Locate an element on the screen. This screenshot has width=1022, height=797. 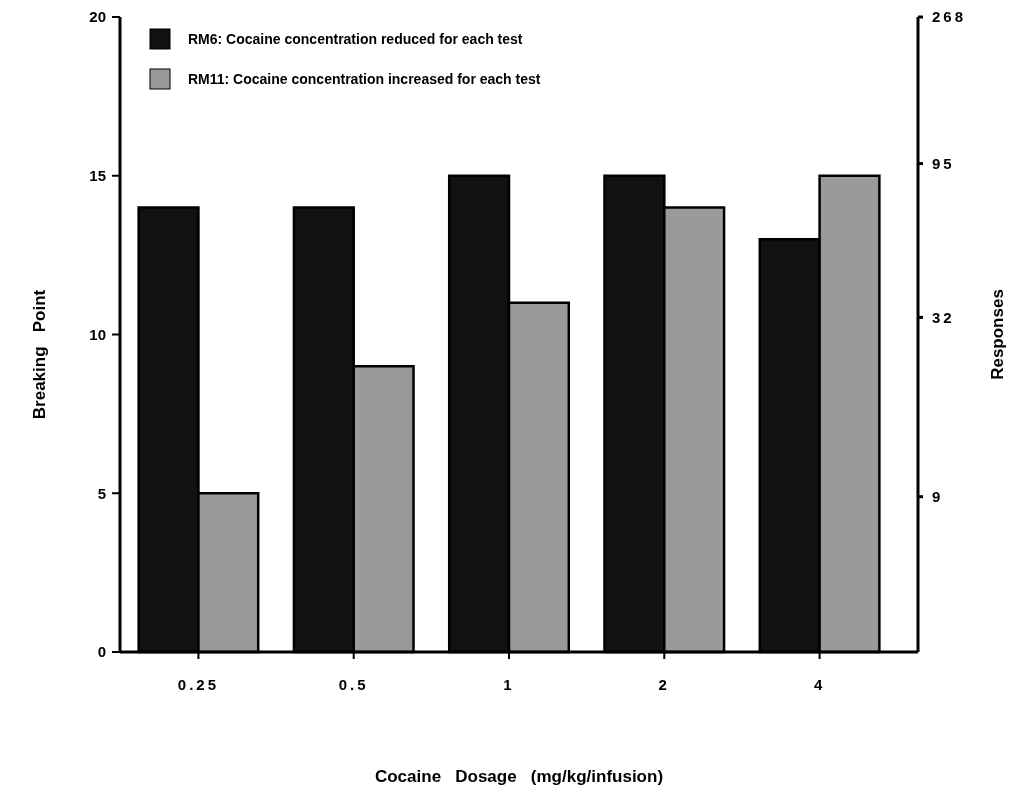
x-tick-label: 1 is located at coordinates (509, 684).